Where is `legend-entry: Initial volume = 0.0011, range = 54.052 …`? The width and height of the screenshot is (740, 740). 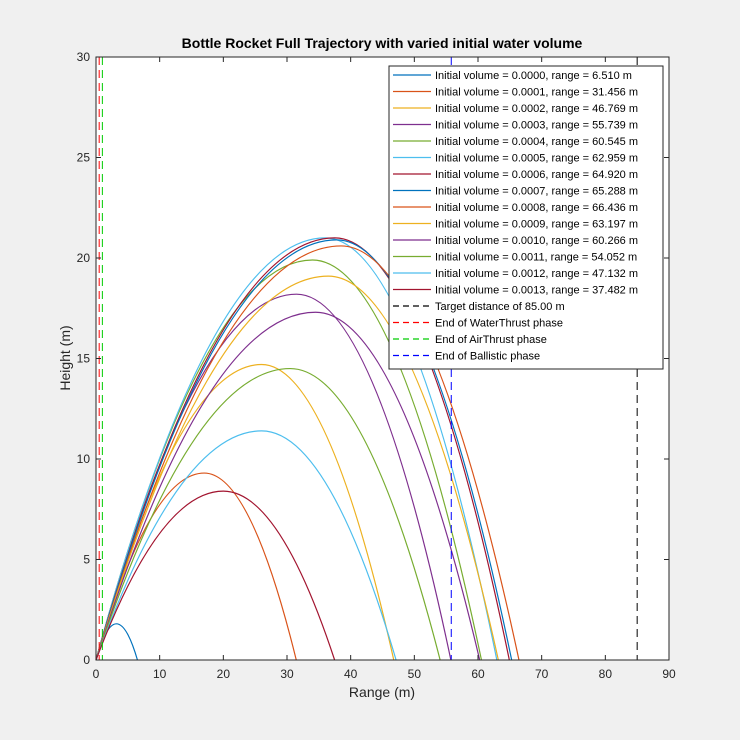
legend-entry: Initial volume = 0.0011, range = 54.052 … is located at coordinates (536, 258).